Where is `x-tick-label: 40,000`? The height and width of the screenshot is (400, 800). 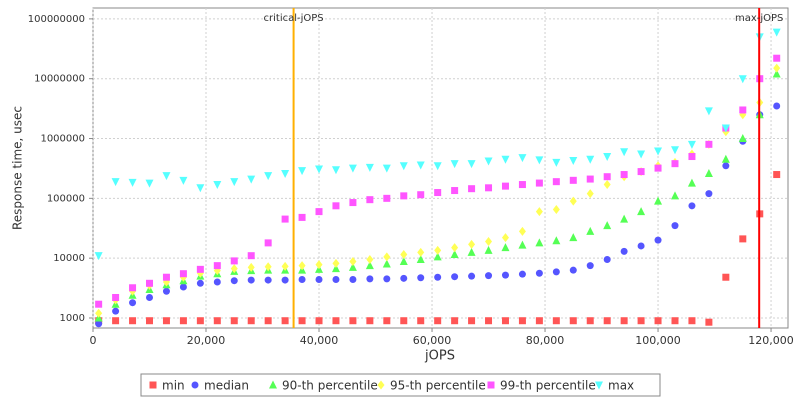
x-tick-label: 40,000 is located at coordinates (319, 340).